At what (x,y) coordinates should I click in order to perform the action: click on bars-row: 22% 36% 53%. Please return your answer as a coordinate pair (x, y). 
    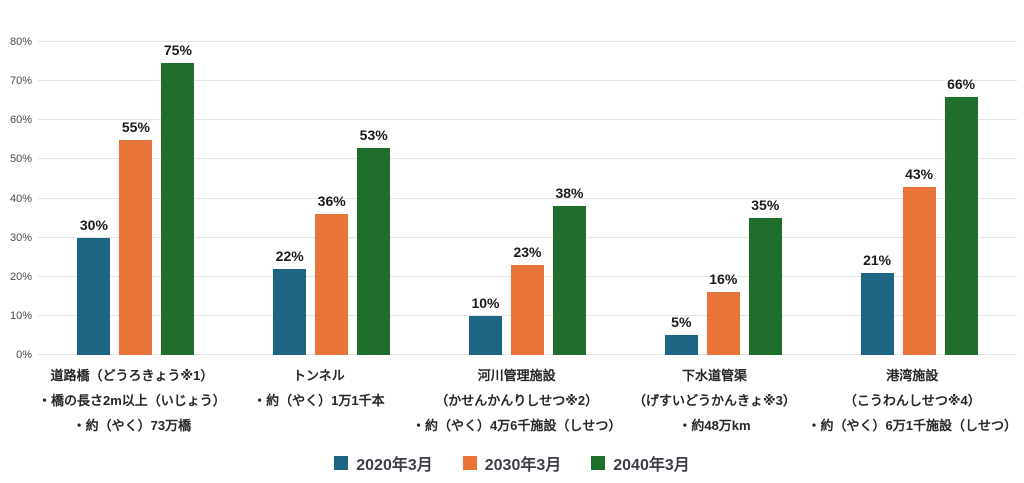
    Looking at the image, I should click on (332, 198).